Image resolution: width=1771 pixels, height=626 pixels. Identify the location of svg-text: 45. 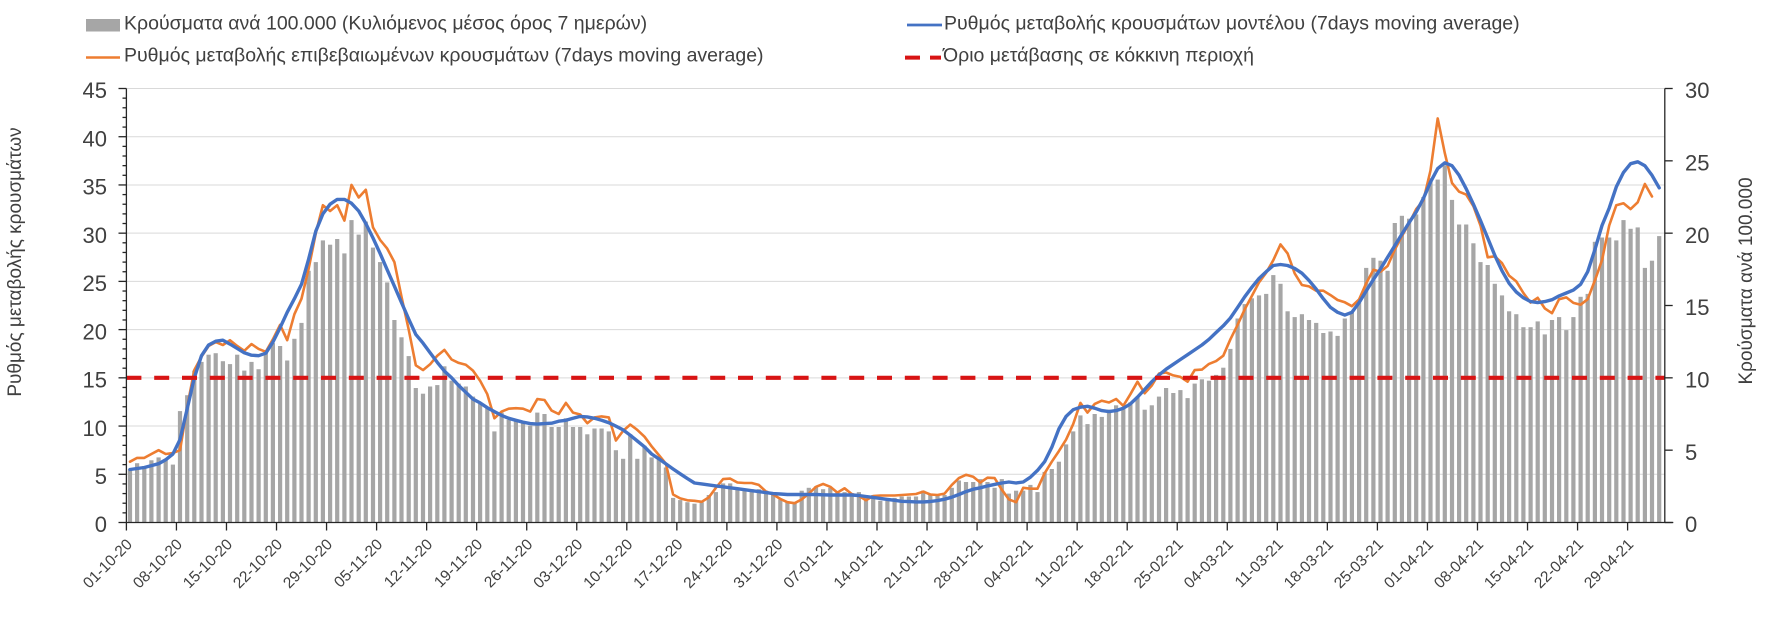
(95, 90).